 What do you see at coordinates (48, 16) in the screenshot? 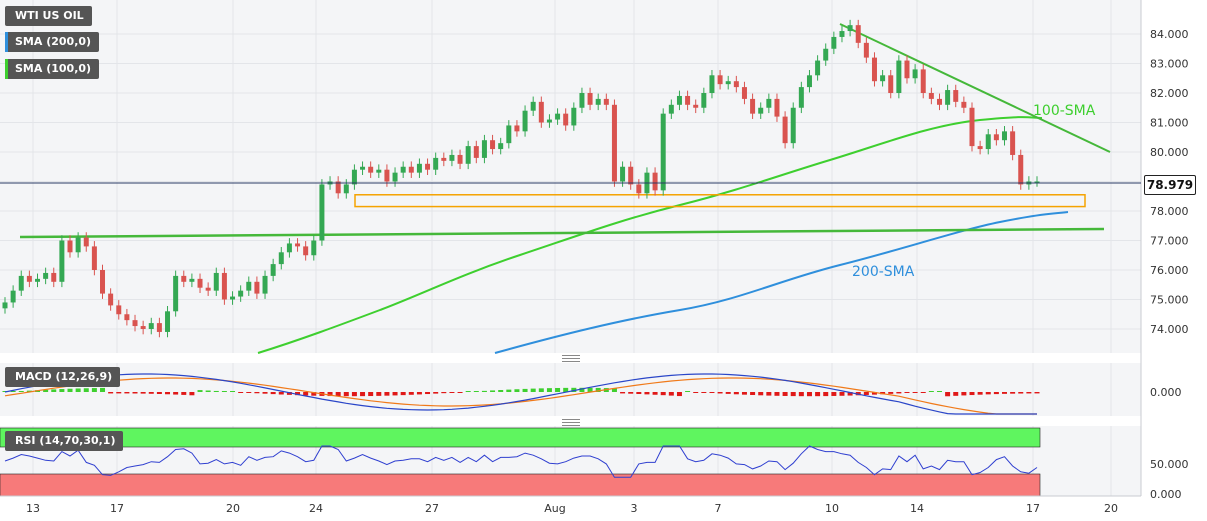
I see `instrument-label: WTI US OIL` at bounding box center [48, 16].